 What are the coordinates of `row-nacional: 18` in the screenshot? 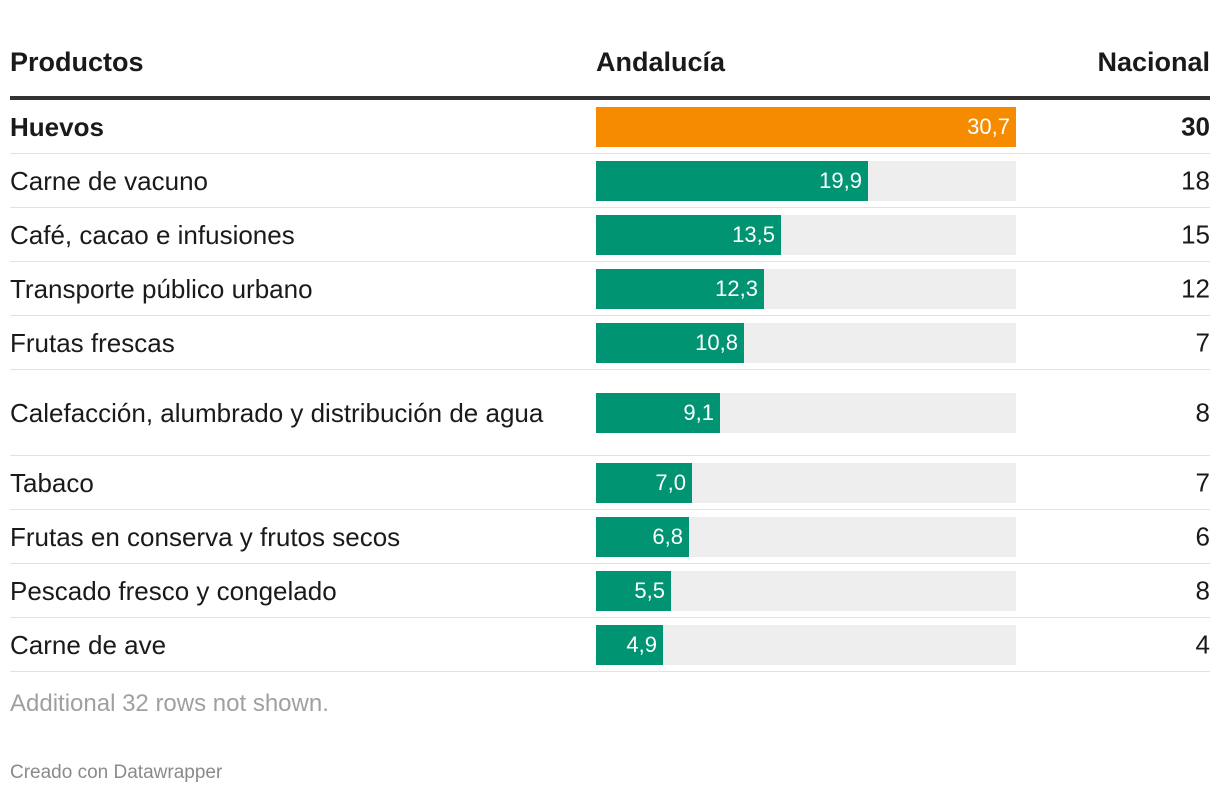 It's located at (1195, 180).